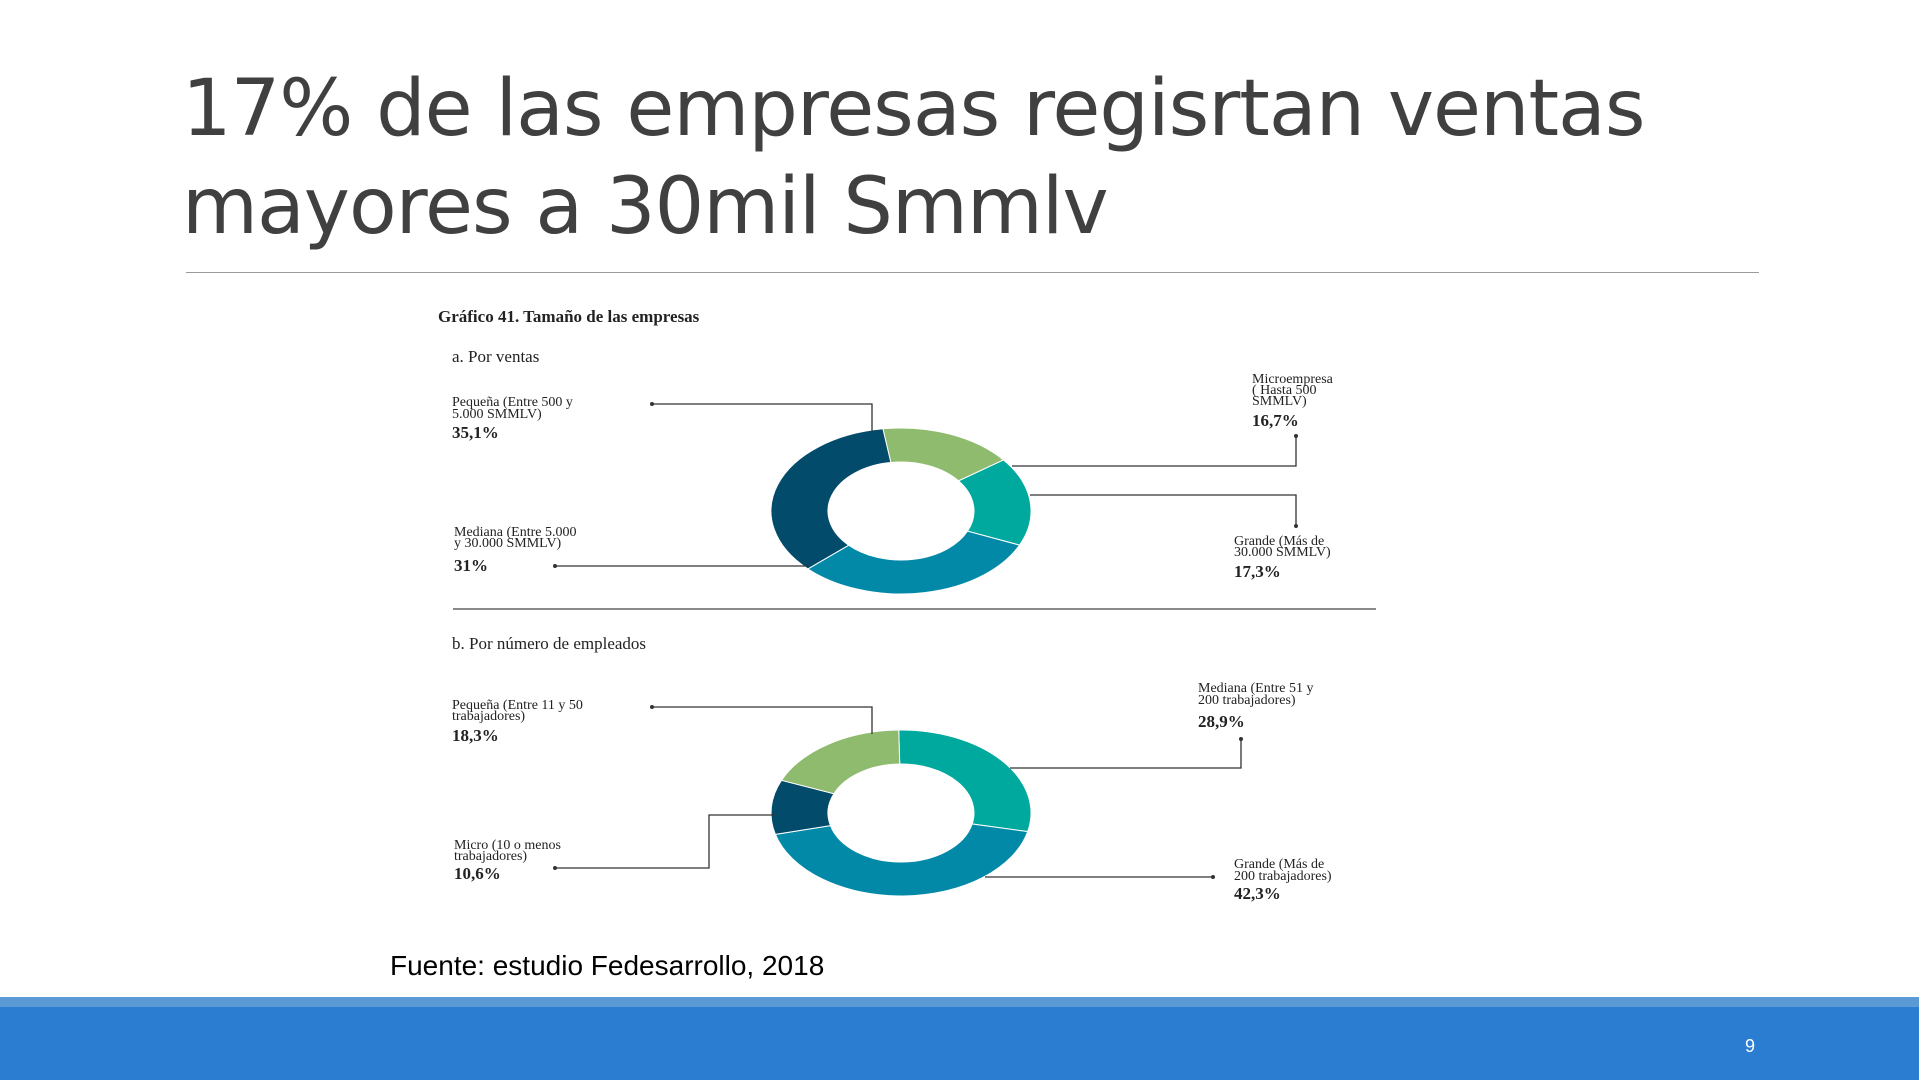 Image resolution: width=1919 pixels, height=1080 pixels. Describe the element at coordinates (1257, 571) in the screenshot. I see `value-a-grande: 17,3%` at that location.